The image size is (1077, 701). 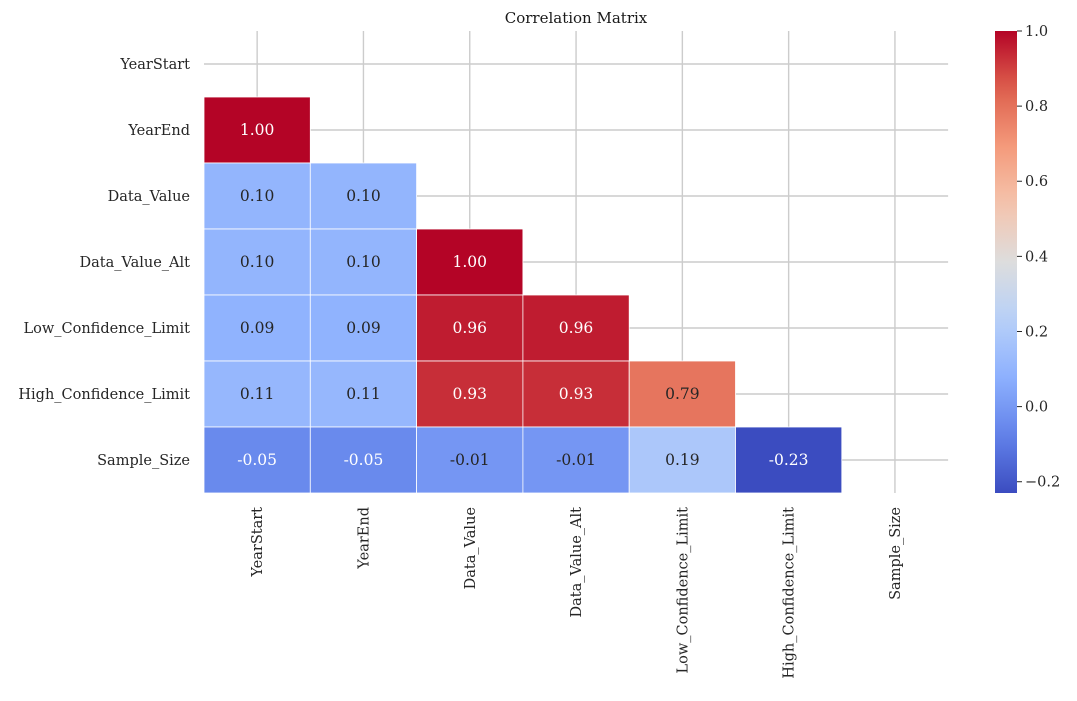 I want to click on colorbar-tick-label: 0.4, so click(x=1036, y=257).